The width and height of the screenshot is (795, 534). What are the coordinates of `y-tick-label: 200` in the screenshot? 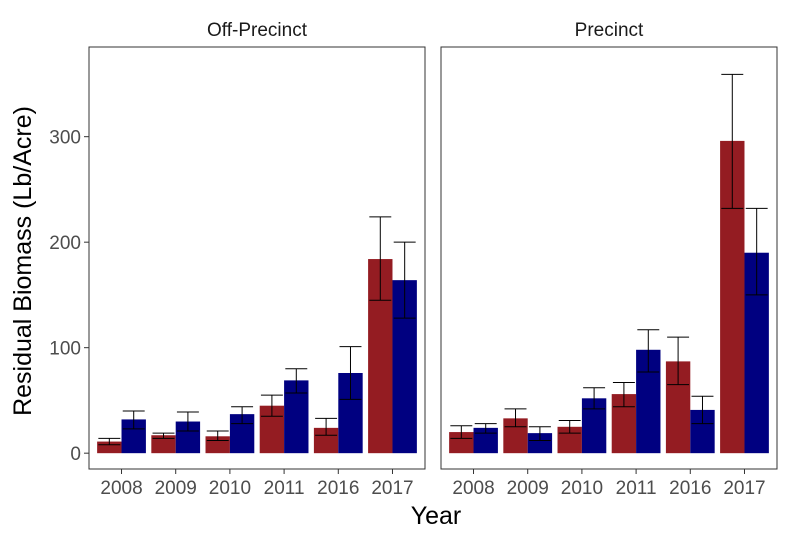 It's located at (65, 243).